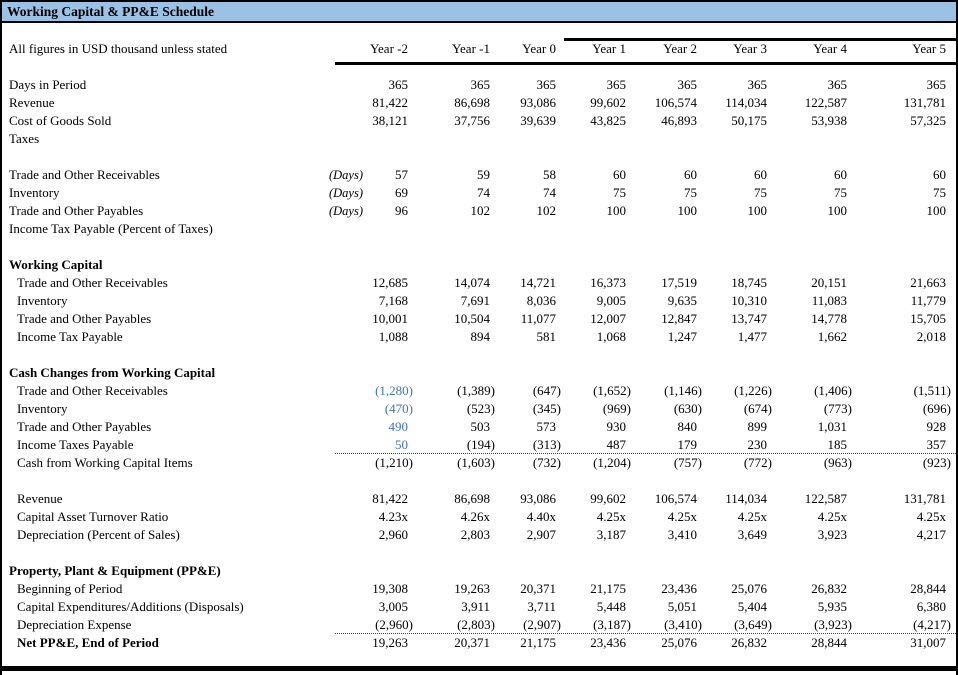 This screenshot has height=675, width=958. What do you see at coordinates (541, 606) in the screenshot?
I see `cell-value: 3,711` at bounding box center [541, 606].